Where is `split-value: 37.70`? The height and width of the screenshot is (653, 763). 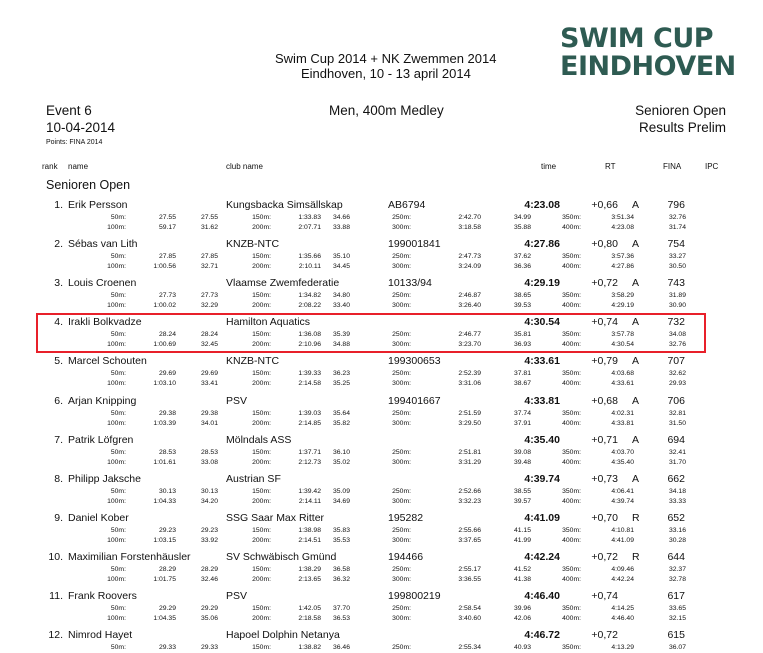 split-value: 37.70 is located at coordinates (341, 608).